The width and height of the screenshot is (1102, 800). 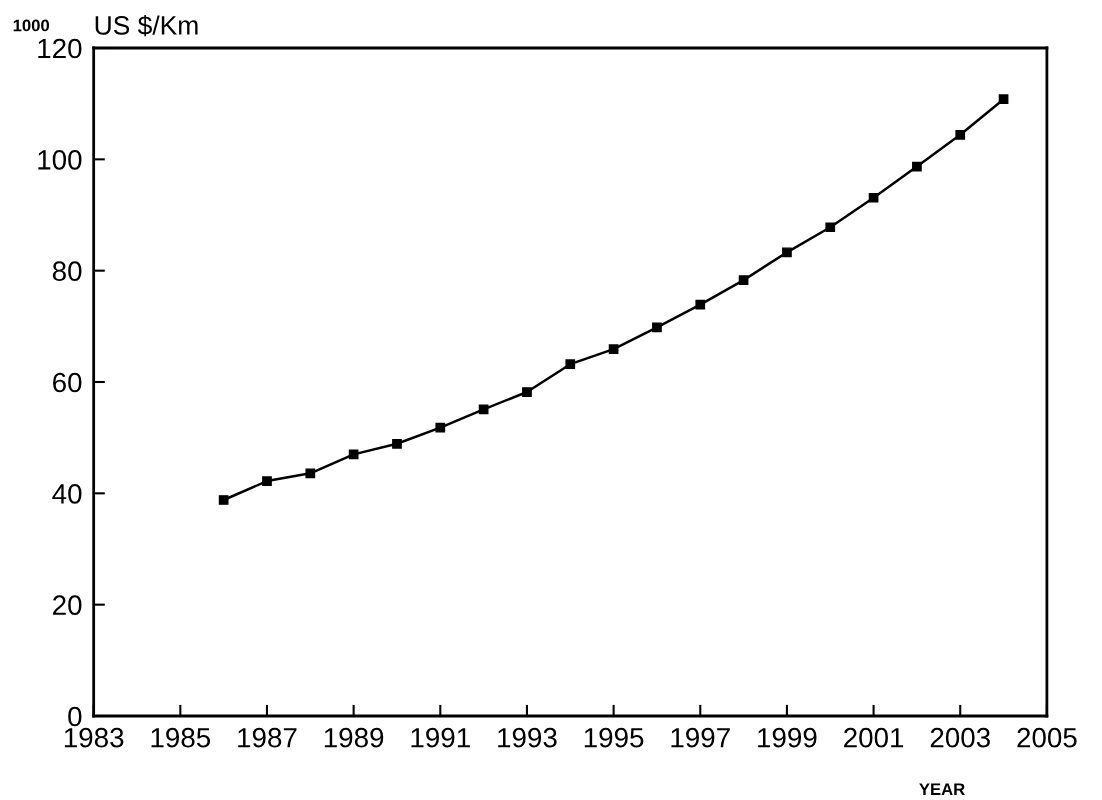 I want to click on x-tick-label: 2001, so click(x=874, y=737).